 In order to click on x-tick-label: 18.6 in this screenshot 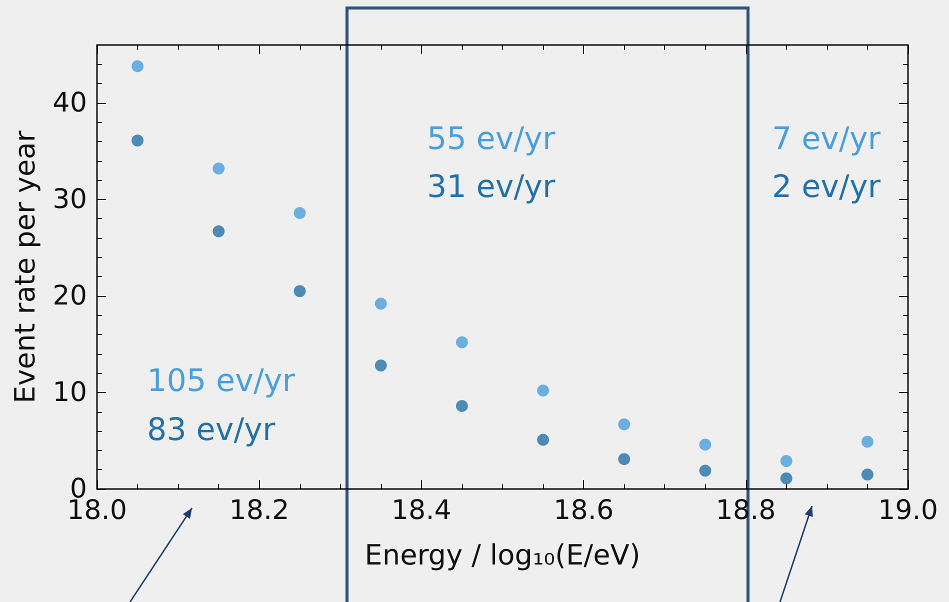, I will do `click(584, 510)`.